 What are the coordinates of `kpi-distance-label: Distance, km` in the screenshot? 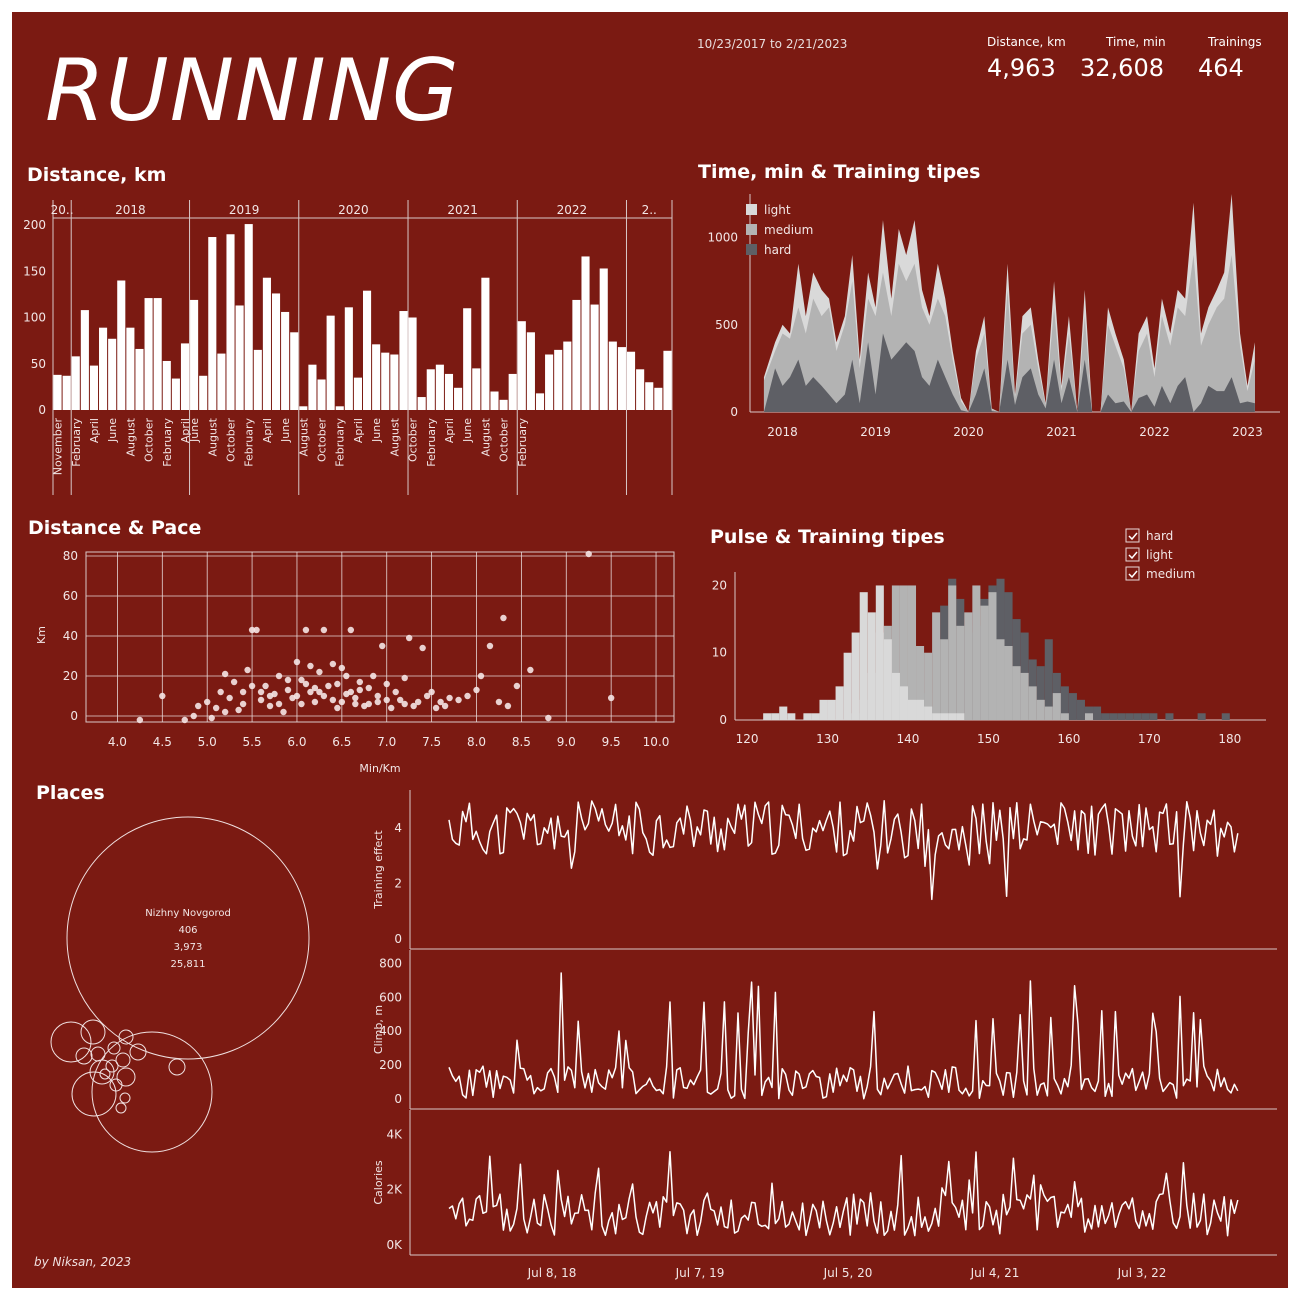 It's located at (1026, 42).